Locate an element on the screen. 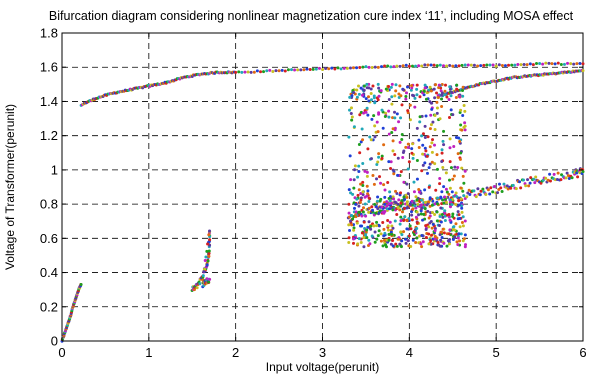 Image resolution: width=614 pixels, height=374 pixels. x-tick-label: 1 is located at coordinates (148, 352).